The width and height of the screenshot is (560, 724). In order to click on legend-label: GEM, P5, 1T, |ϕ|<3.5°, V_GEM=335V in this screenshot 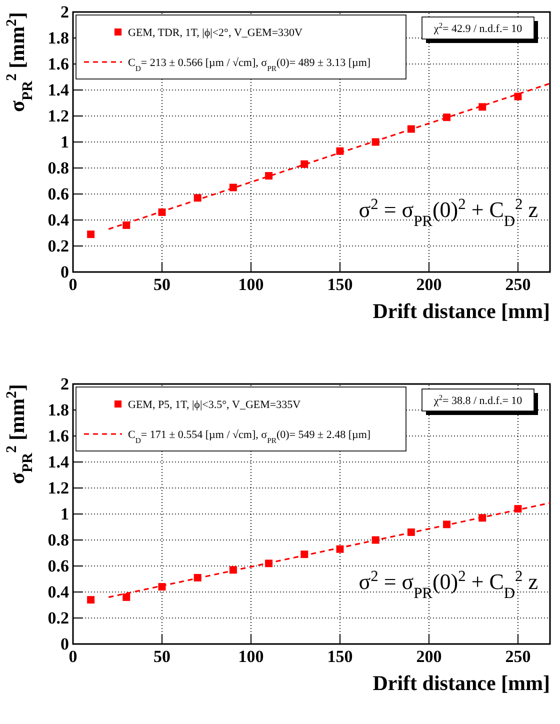, I will do `click(214, 405)`.